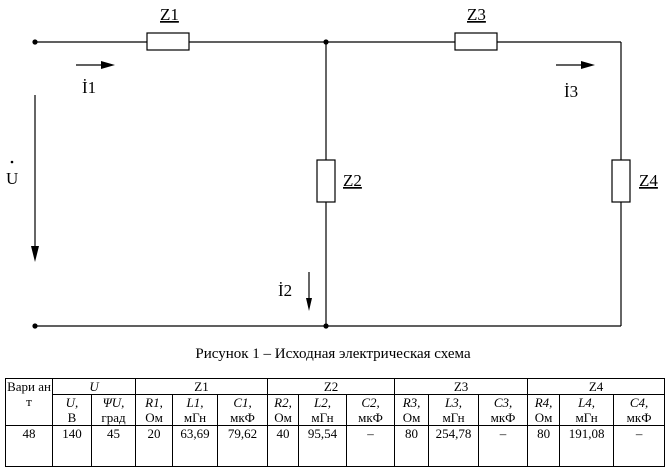 The image size is (666, 475). I want to click on table-cell: 20, so click(154, 446).